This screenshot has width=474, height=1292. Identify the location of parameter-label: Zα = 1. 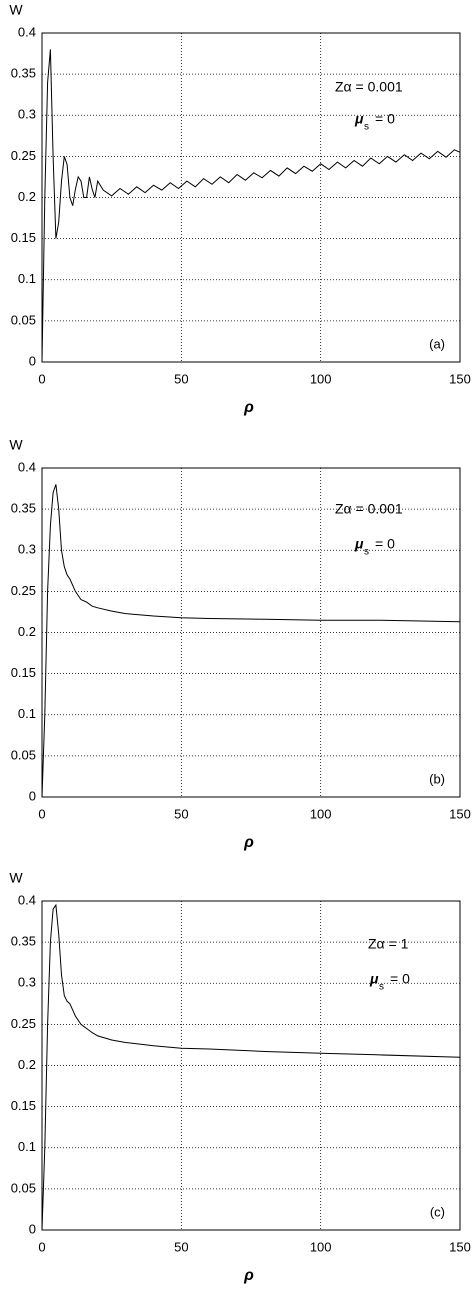
(388, 944).